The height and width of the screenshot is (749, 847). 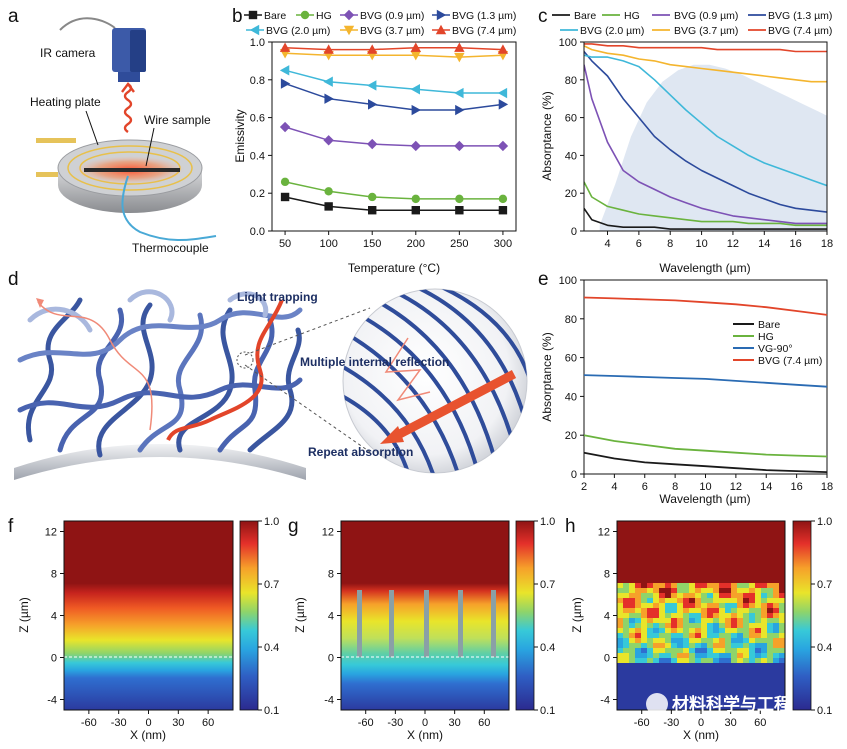 What do you see at coordinates (525, 615) in the screenshot?
I see `colorbar-g` at bounding box center [525, 615].